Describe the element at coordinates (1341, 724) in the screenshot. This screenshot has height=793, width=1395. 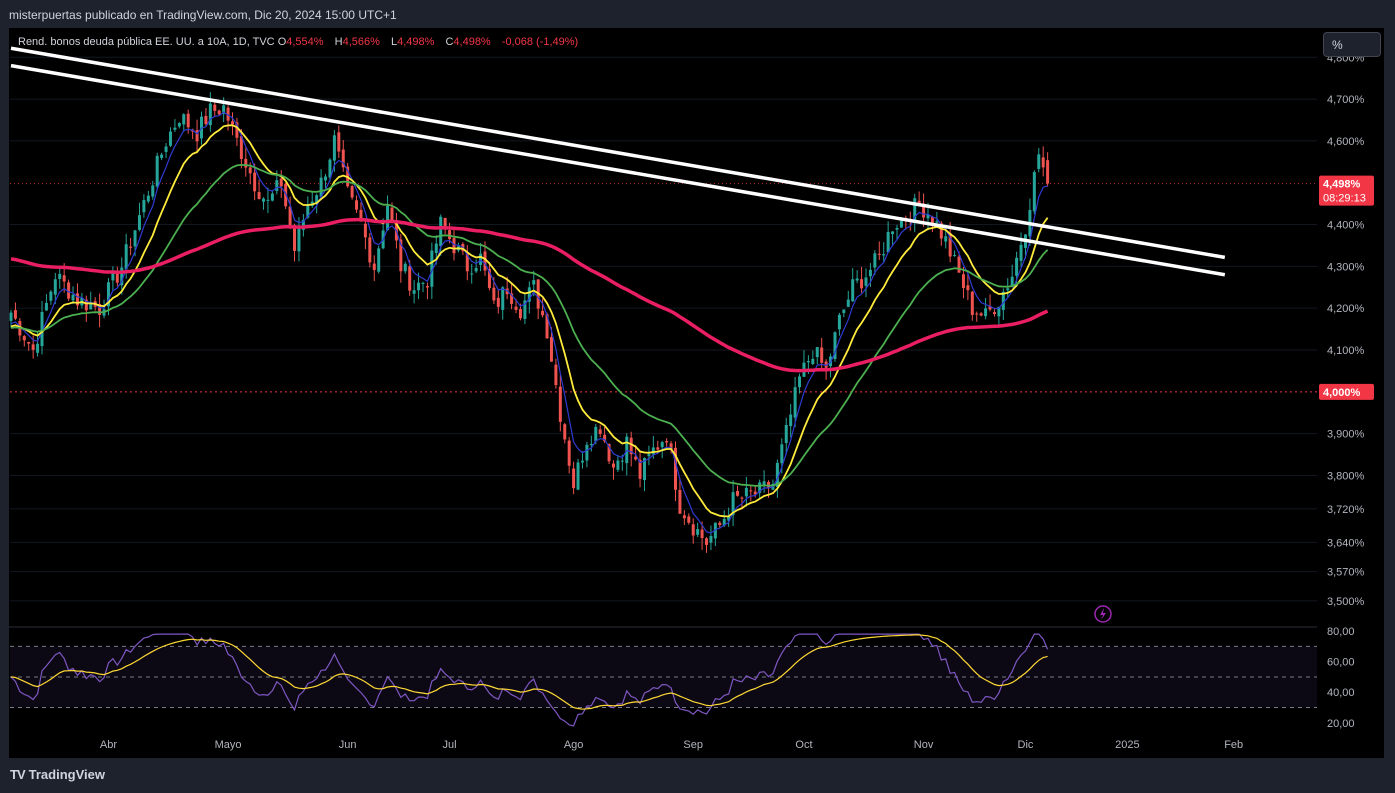
I see `rsi-tick-label: 20,00` at that location.